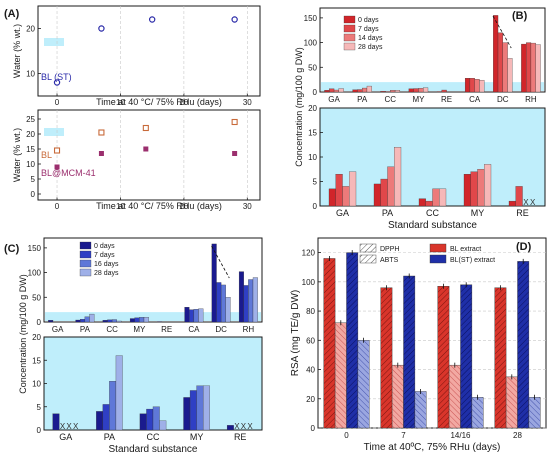  I want to click on y-axis-label: Water (% wt.), so click(17, 51).